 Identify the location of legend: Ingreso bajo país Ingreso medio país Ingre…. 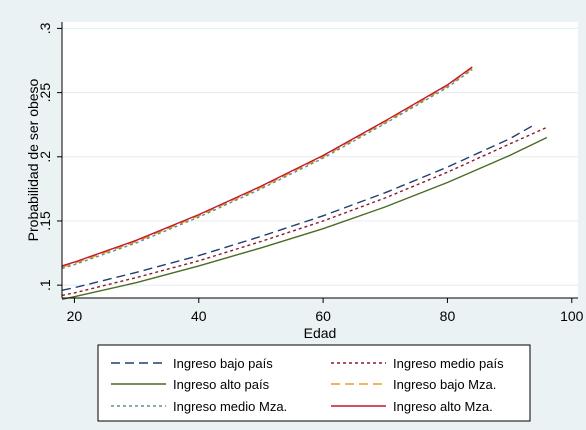
(307, 385).